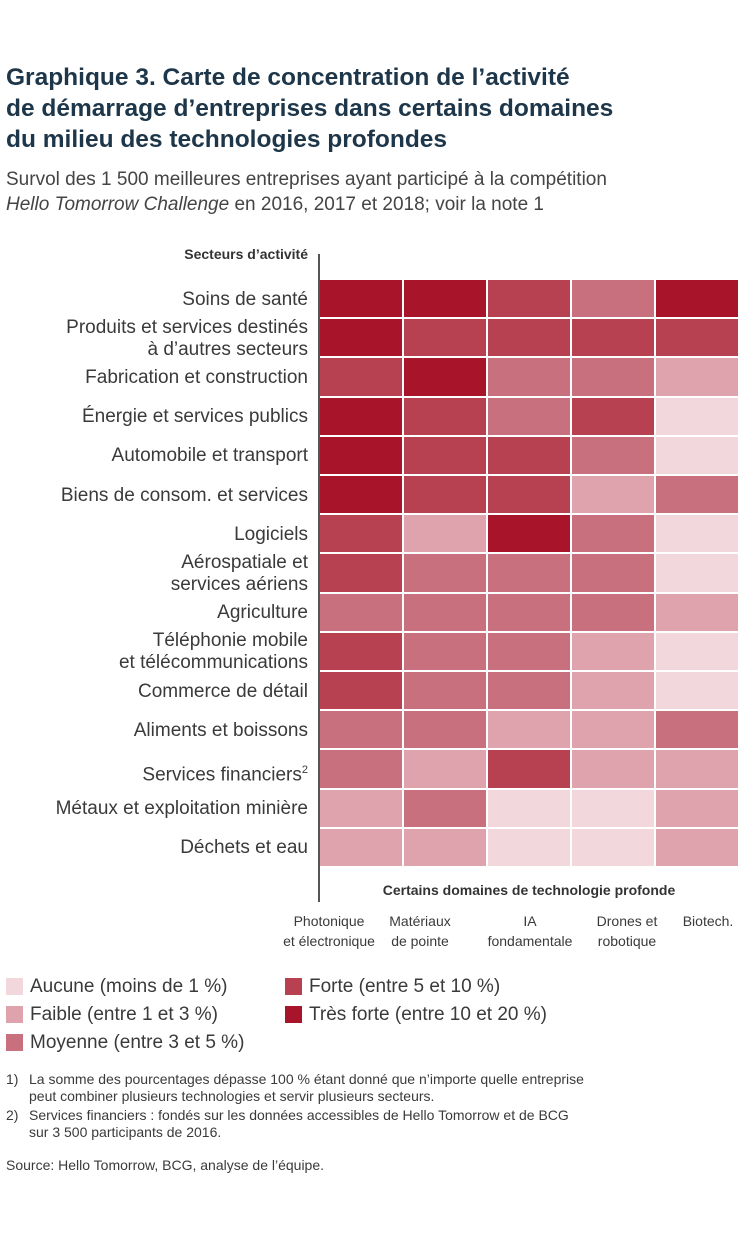 The height and width of the screenshot is (1242, 745). I want to click on row-label-line: à d’autres secteurs, so click(227, 349).